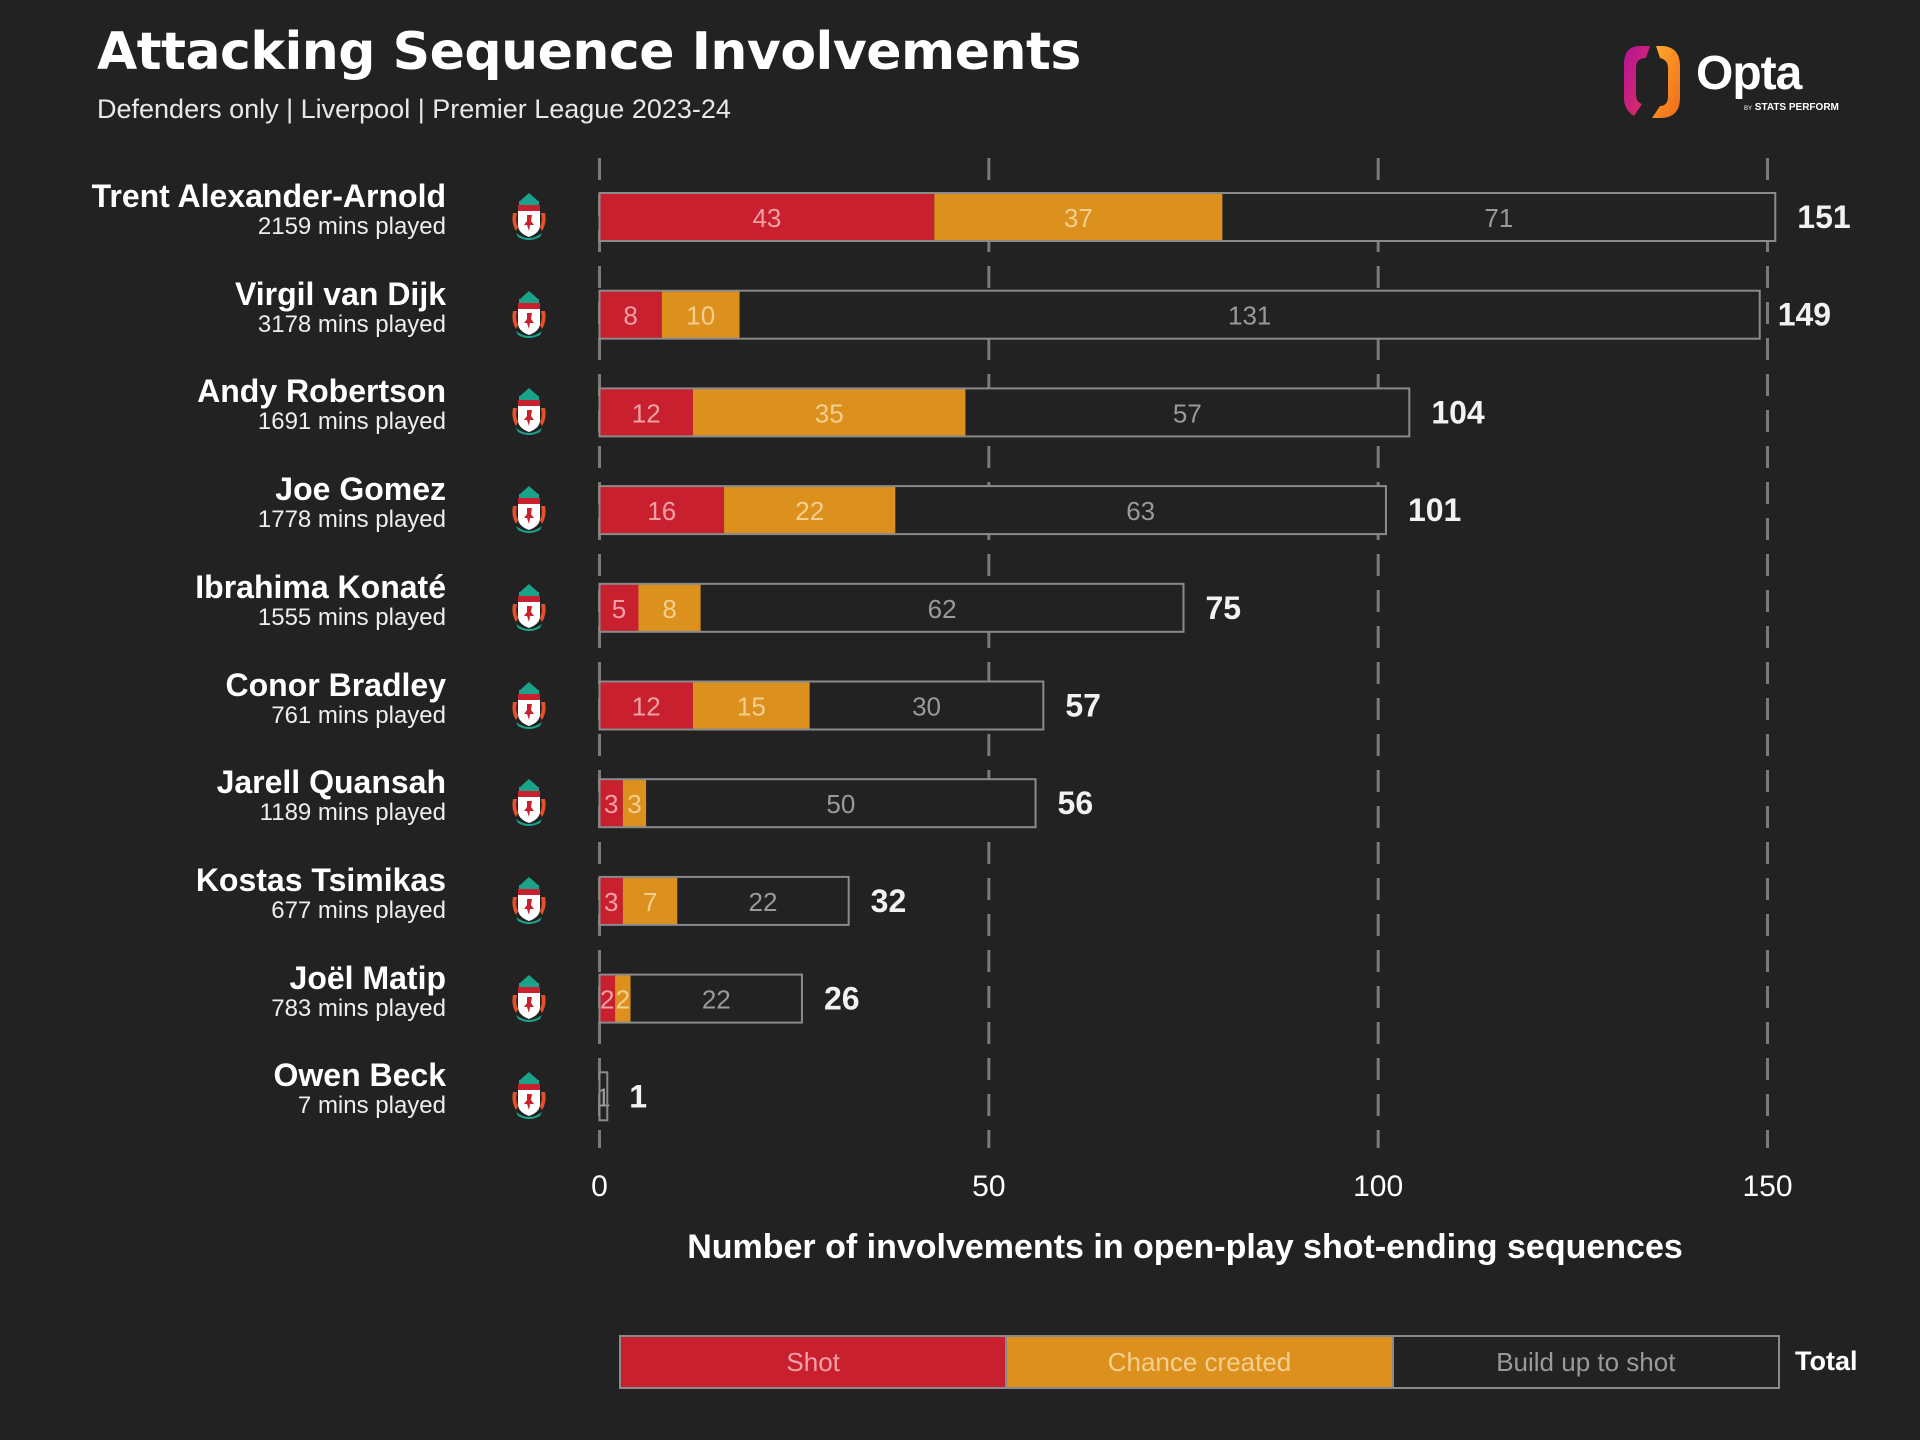 This screenshot has width=1920, height=1440. What do you see at coordinates (638, 1096) in the screenshot?
I see `bar-total-label: 1` at bounding box center [638, 1096].